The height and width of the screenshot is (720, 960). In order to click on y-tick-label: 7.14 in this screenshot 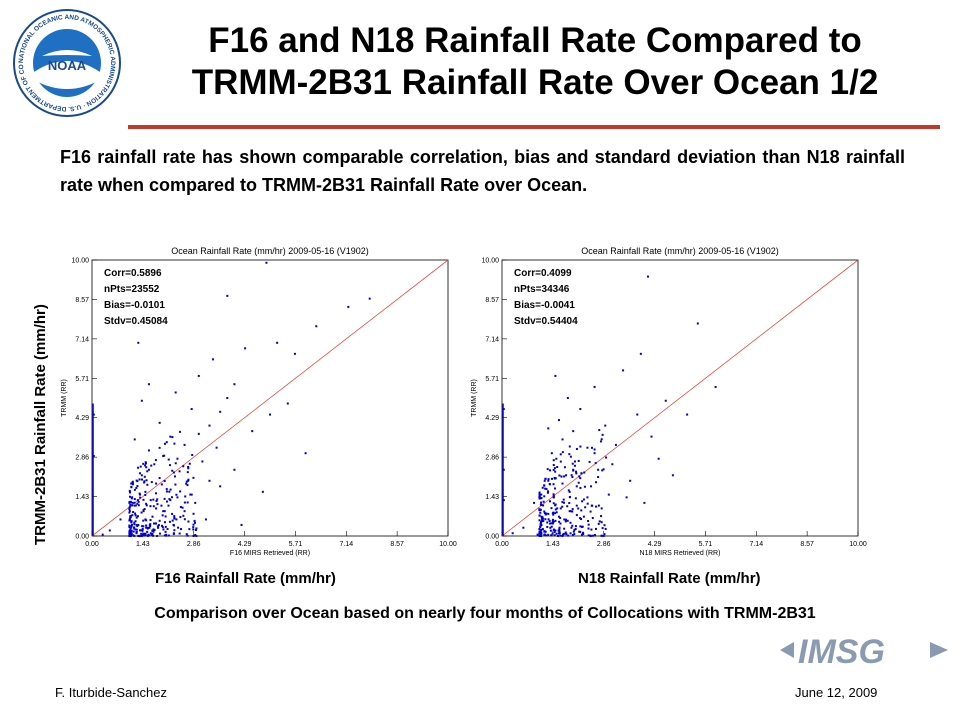, I will do `click(492, 339)`.